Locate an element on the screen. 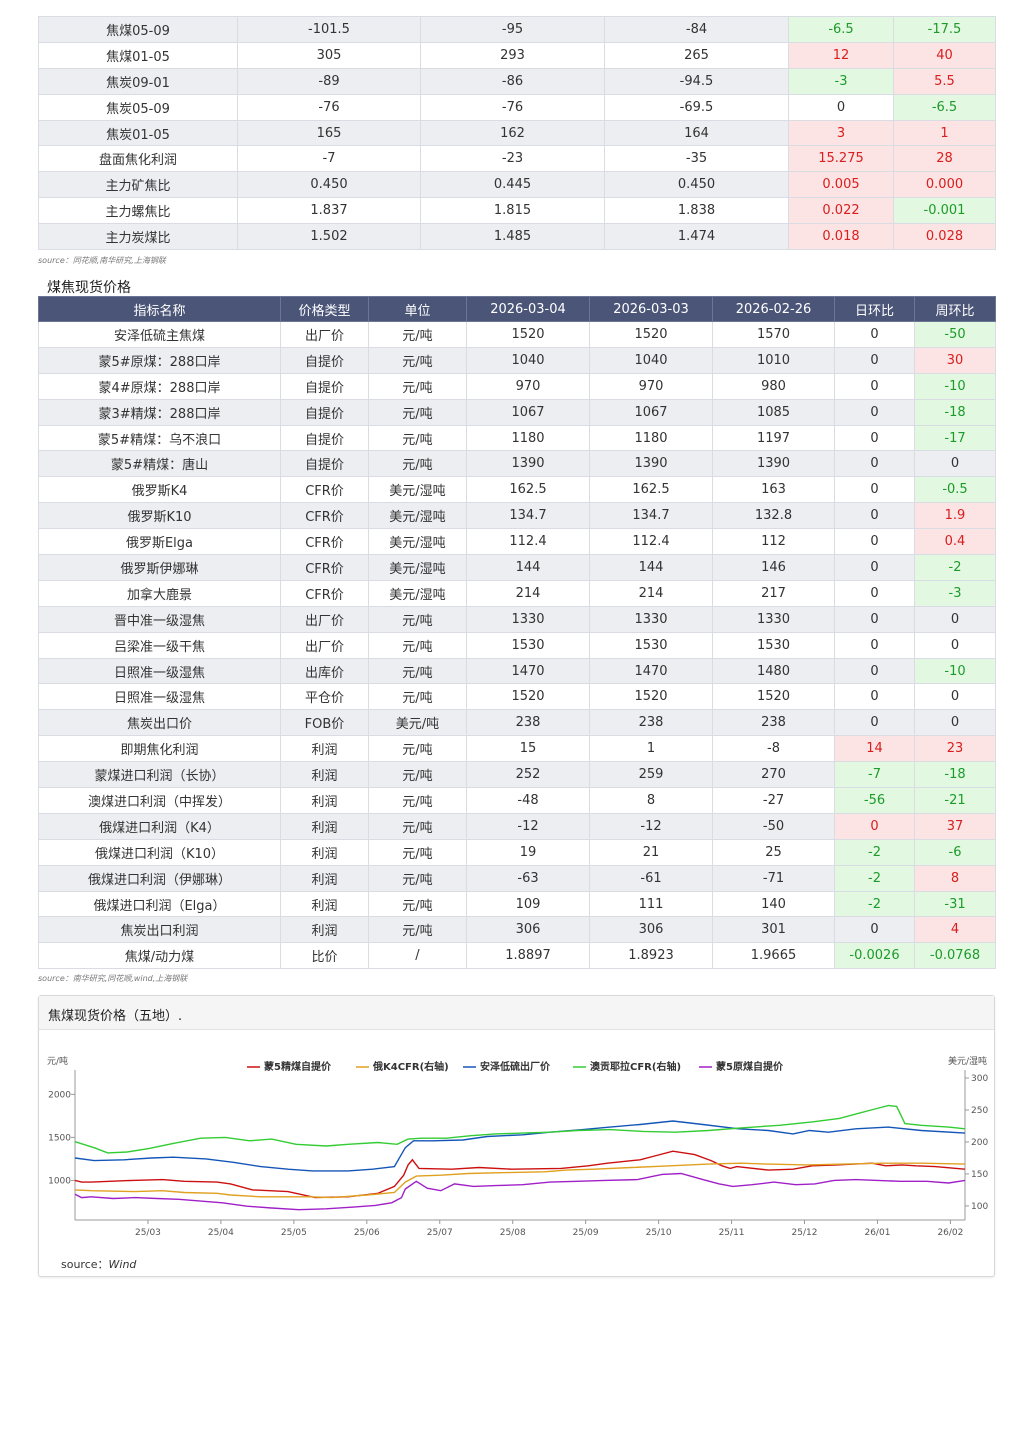 Image resolution: width=1034 pixels, height=1448 pixels. weekly-change-cell: 0.028 is located at coordinates (944, 237).